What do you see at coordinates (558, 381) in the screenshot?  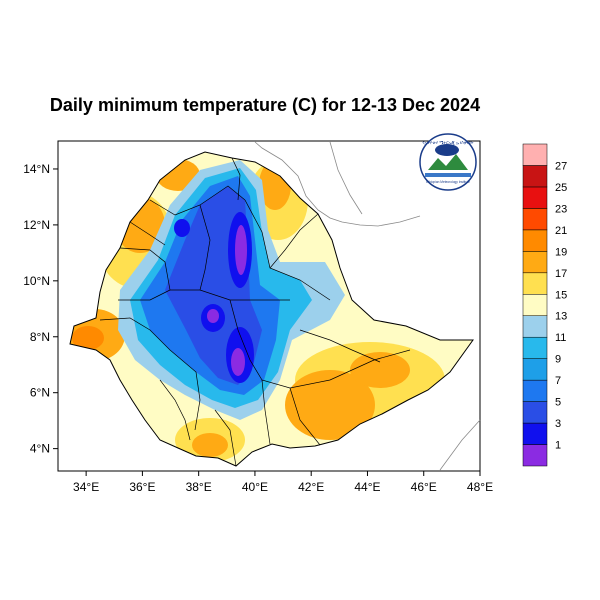 I see `colorbar-label: 7` at bounding box center [558, 381].